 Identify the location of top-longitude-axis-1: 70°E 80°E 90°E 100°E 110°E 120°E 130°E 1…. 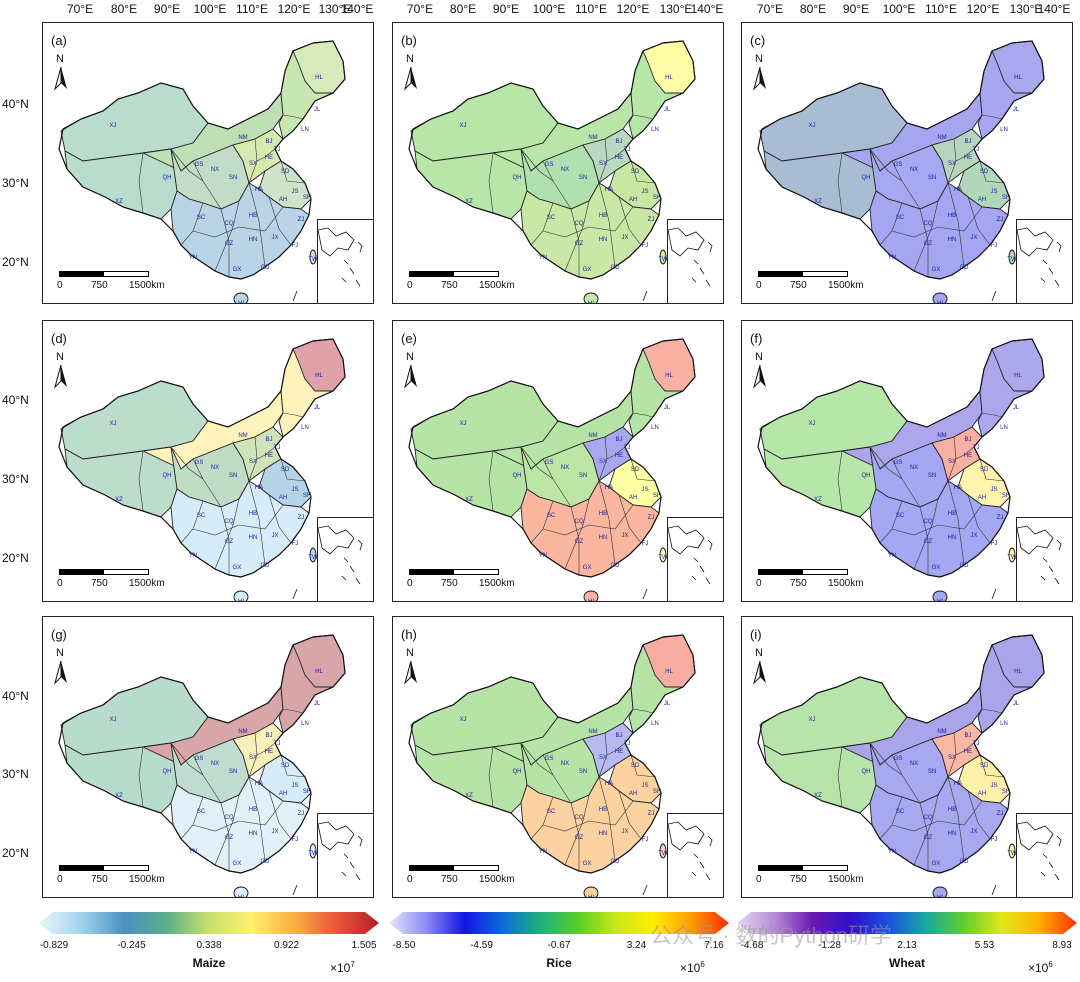
(207, 11).